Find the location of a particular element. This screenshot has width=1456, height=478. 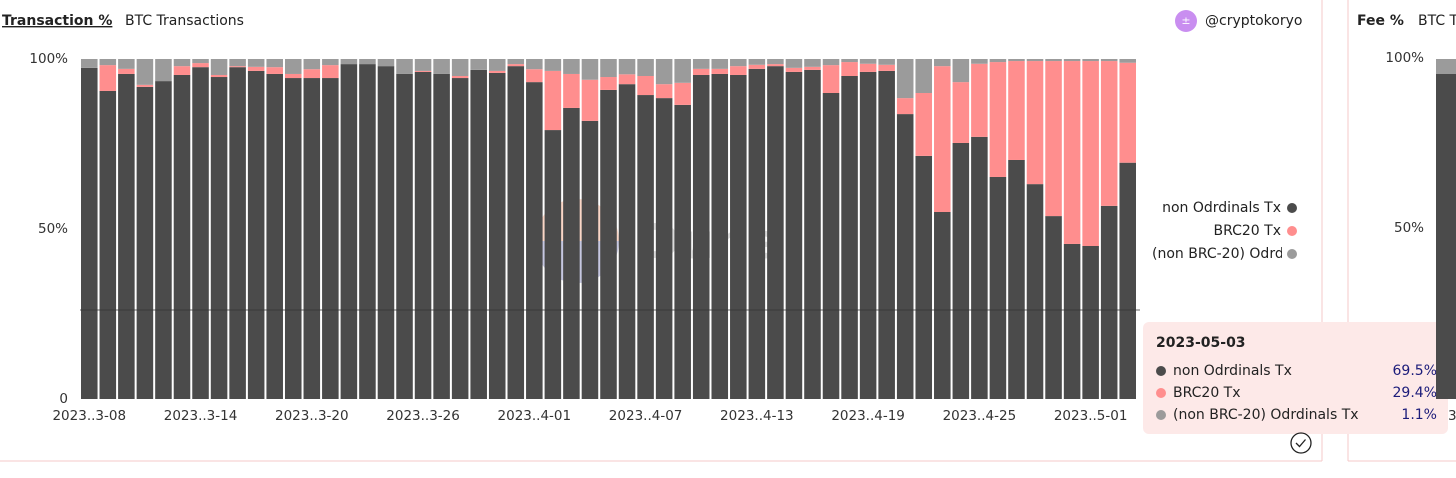

tooltip is located at coordinates (1295, 378).